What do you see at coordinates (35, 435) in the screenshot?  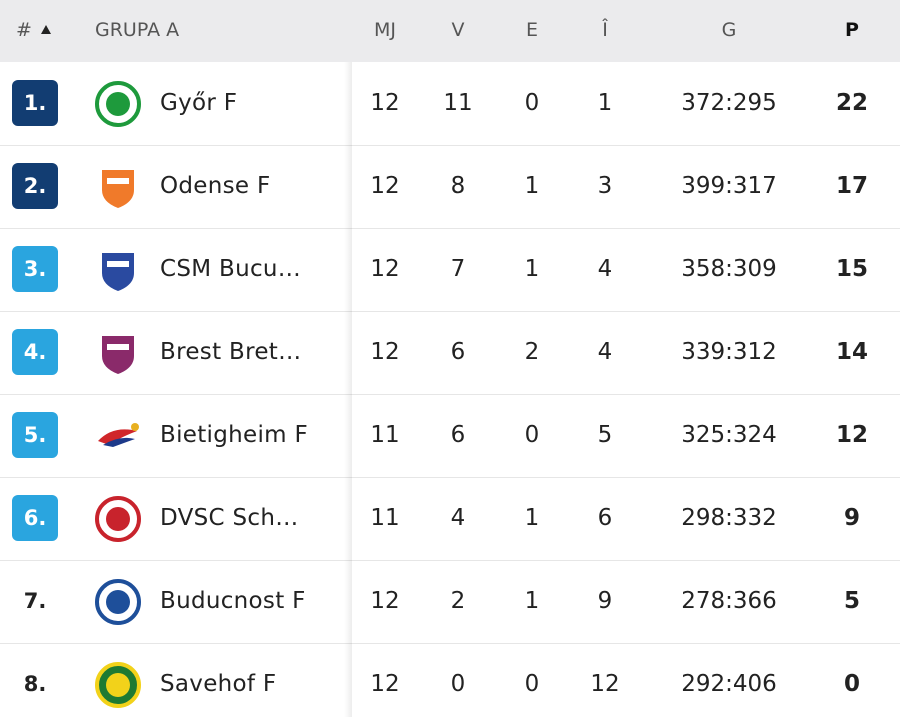 I see `rank-badge: 5.` at bounding box center [35, 435].